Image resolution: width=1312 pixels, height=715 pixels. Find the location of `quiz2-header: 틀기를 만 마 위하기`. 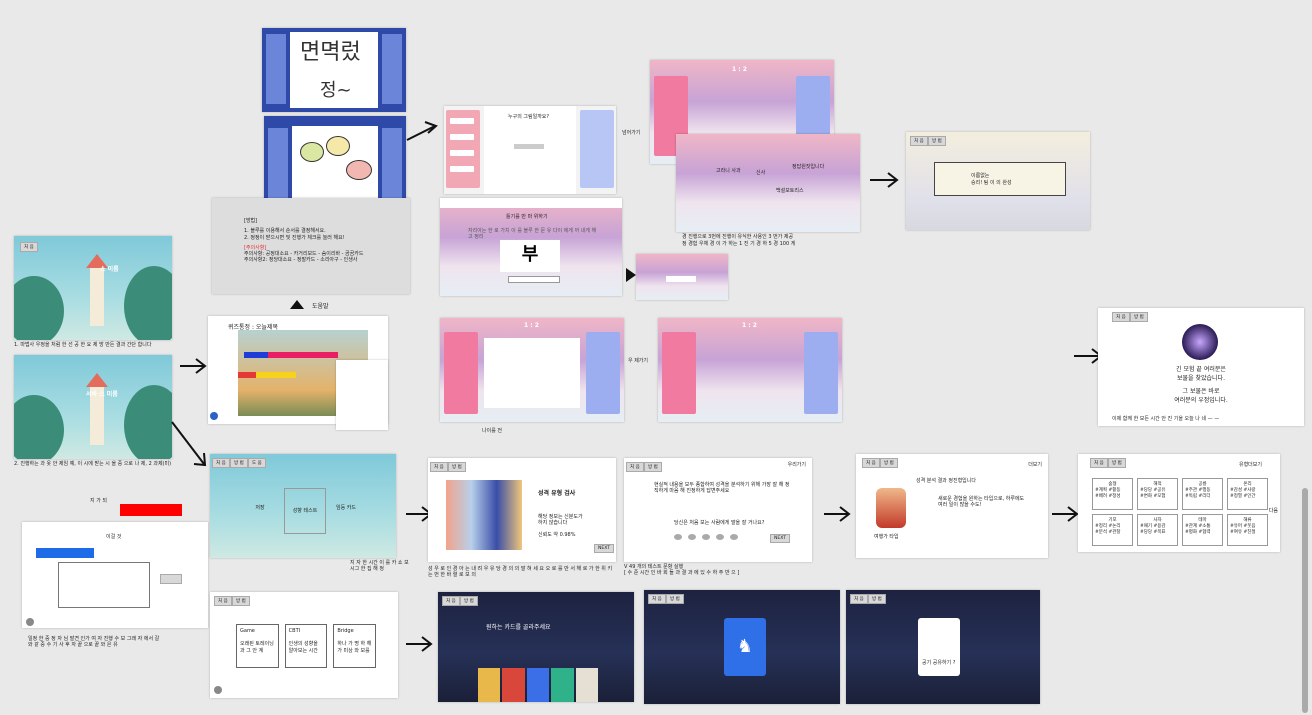

quiz2-header: 틀기를 만 마 위하기 is located at coordinates (527, 217).